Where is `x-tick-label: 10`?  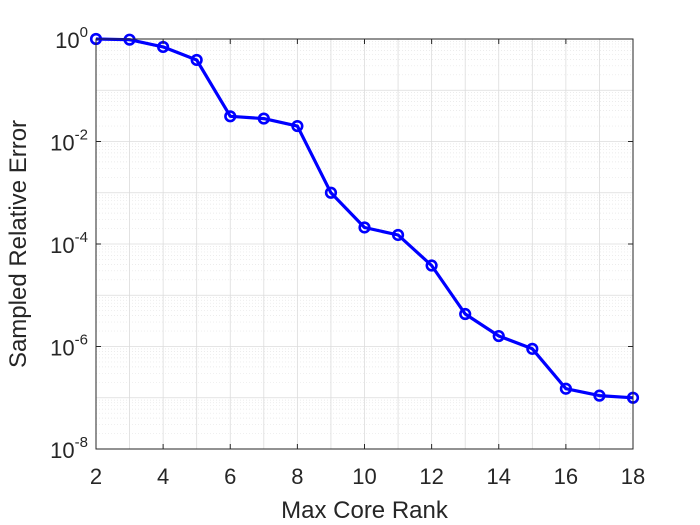
x-tick-label: 10 is located at coordinates (364, 476).